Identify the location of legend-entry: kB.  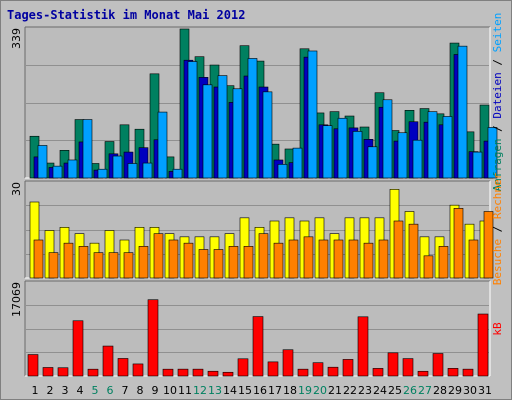
(497, 329).